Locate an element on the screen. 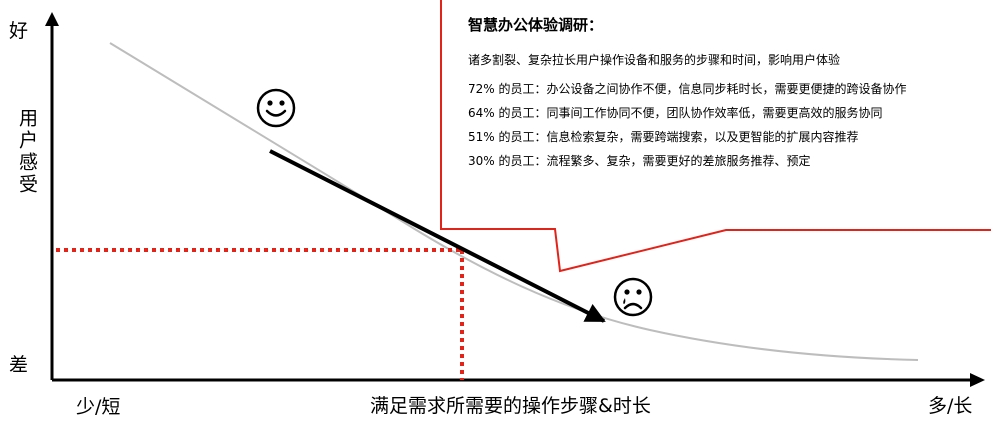 Image resolution: width=991 pixels, height=421 pixels. crying-face-icon is located at coordinates (633, 297).